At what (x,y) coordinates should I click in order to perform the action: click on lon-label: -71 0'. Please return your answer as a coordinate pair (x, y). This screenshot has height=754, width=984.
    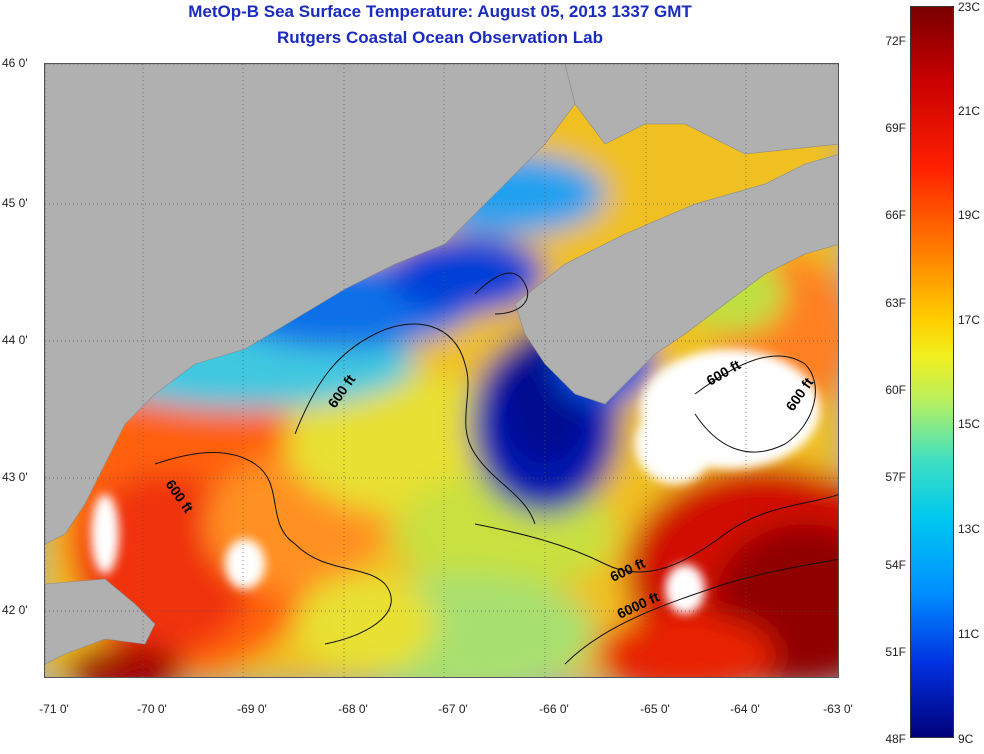
    Looking at the image, I should click on (54, 709).